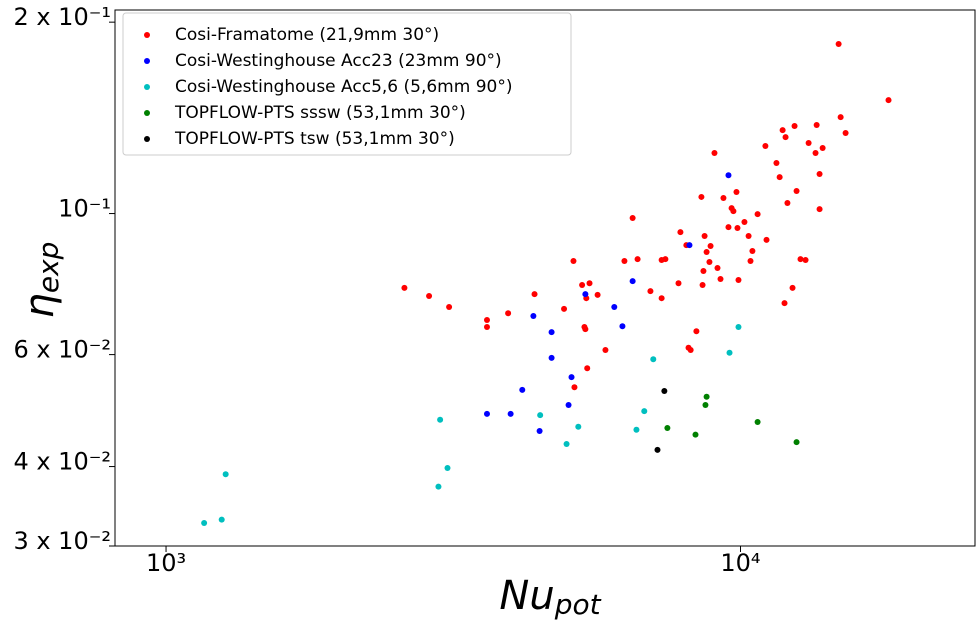  I want to click on y-tick-label: 2 x 10⁻¹, so click(62, 17).